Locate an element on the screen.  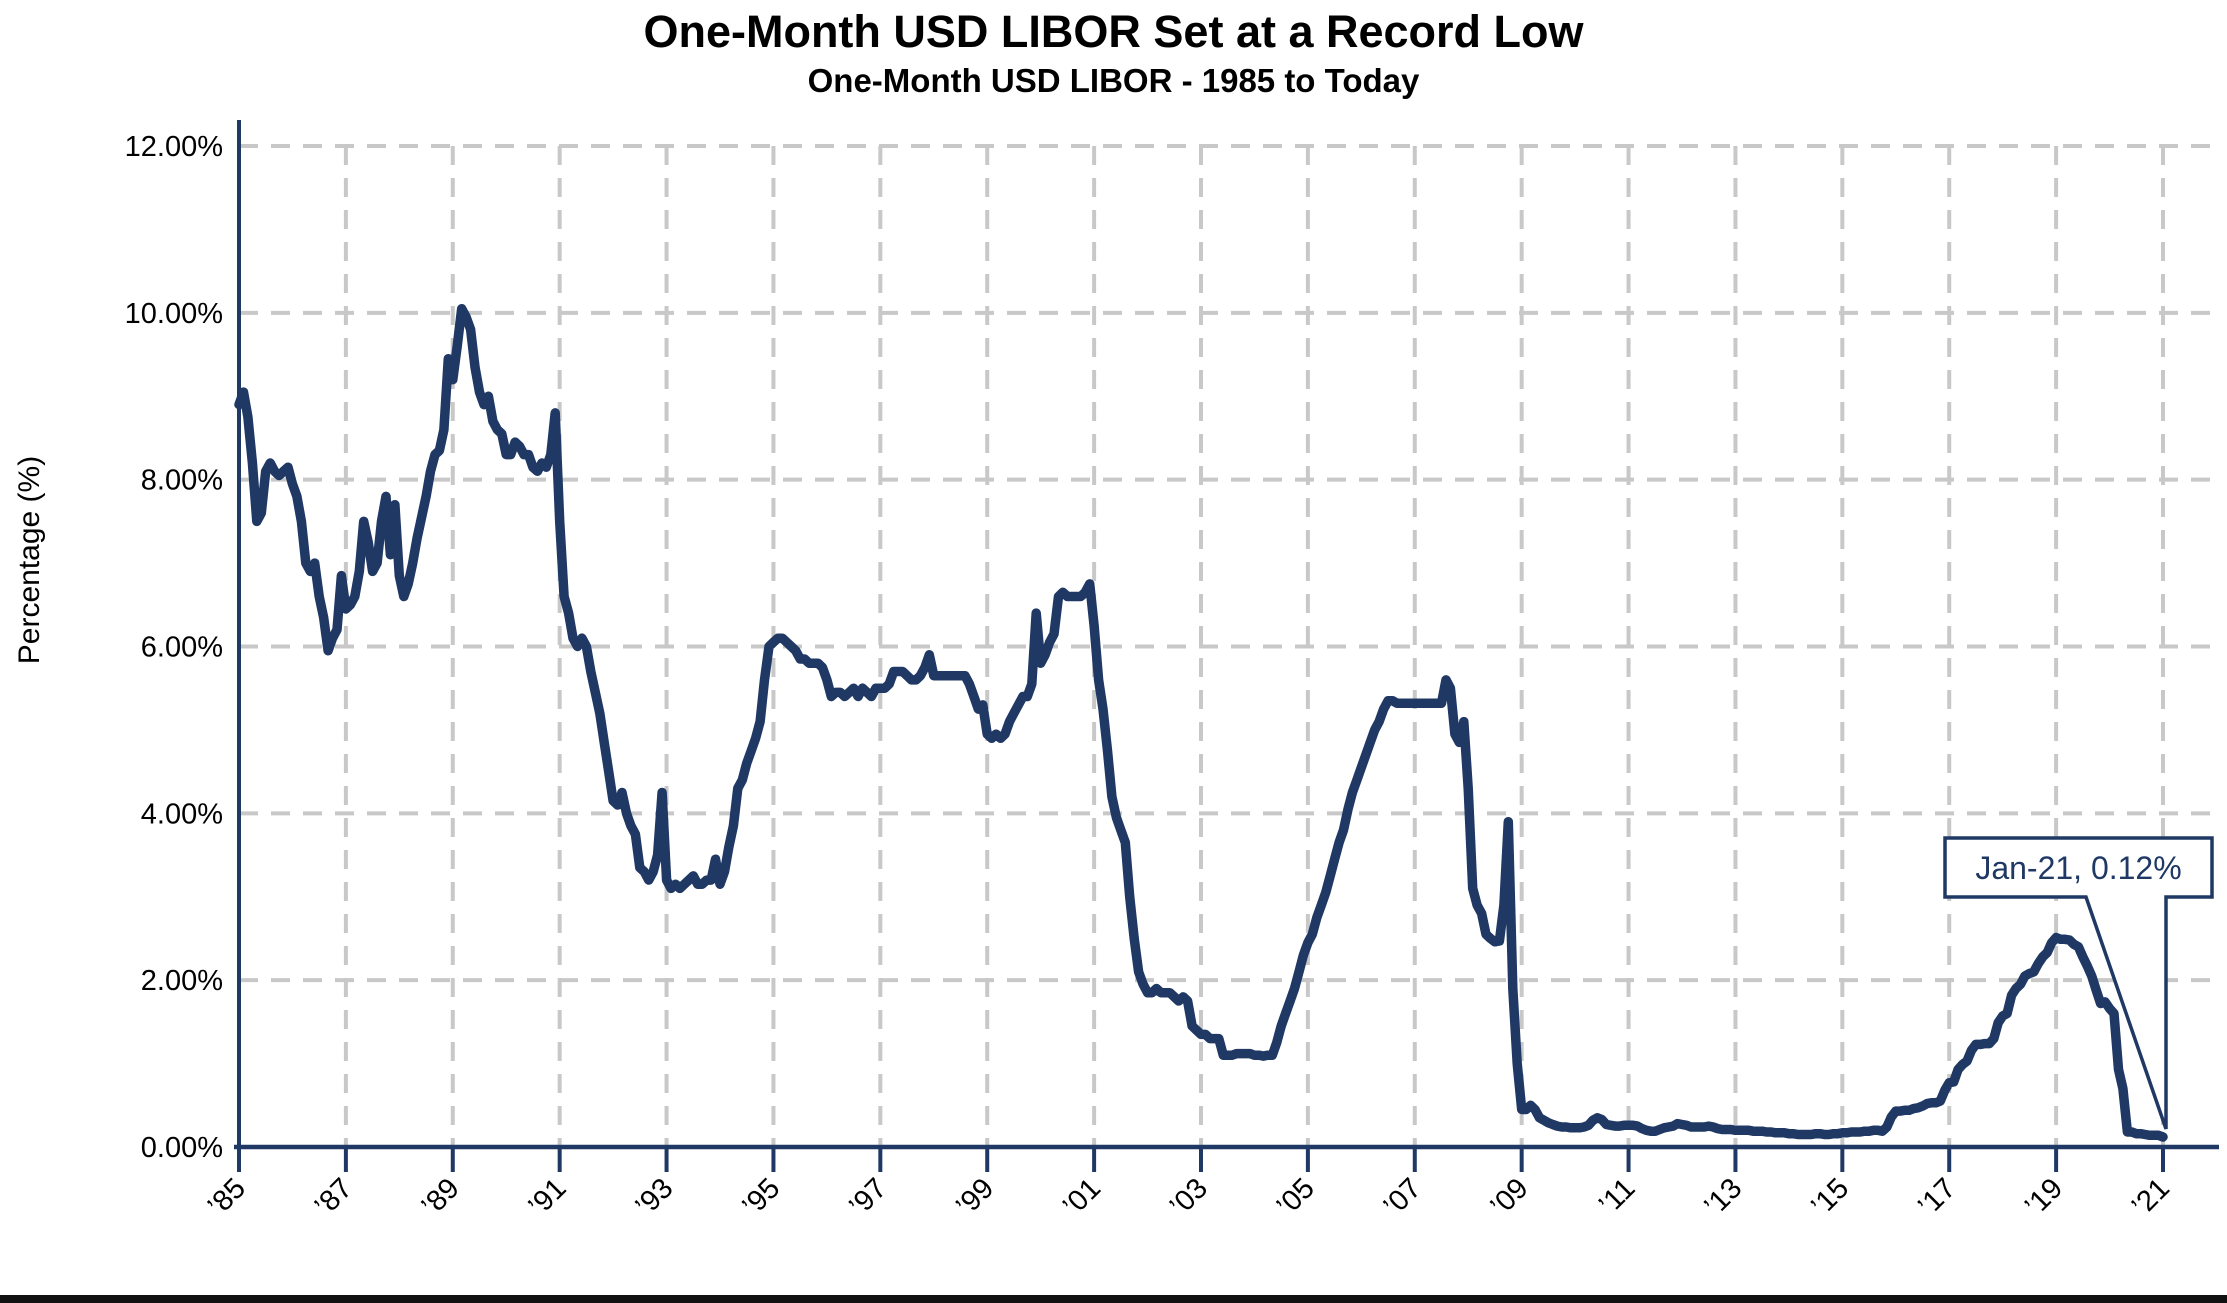
y-tick-label: 0.00% is located at coordinates (182, 1148).